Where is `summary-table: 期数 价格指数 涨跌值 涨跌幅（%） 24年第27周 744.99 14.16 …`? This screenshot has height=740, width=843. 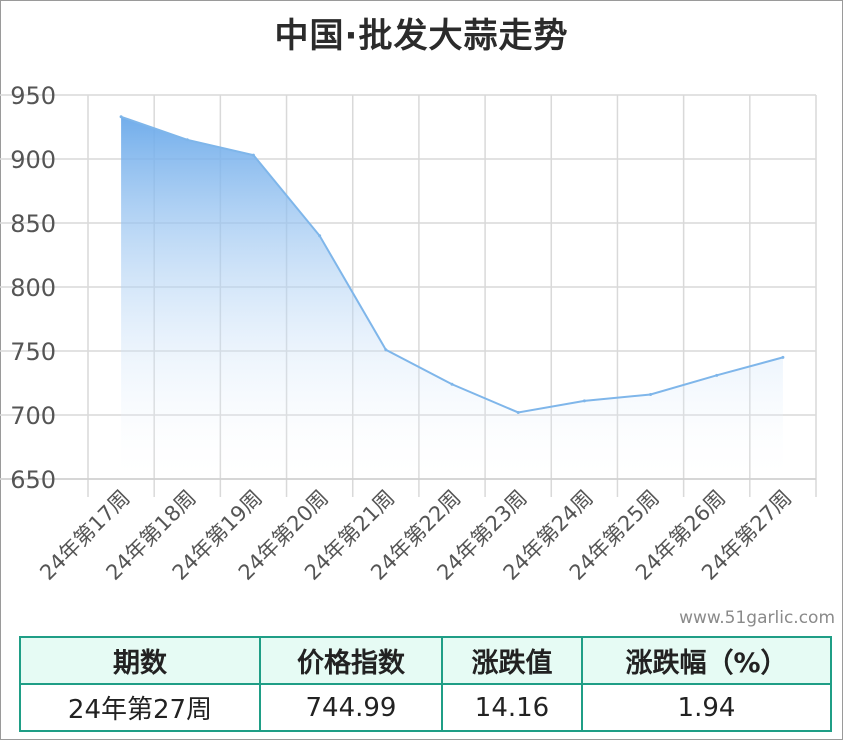
summary-table: 期数 价格指数 涨跌值 涨跌幅（%） 24年第27周 744.99 14.16 … is located at coordinates (425, 684).